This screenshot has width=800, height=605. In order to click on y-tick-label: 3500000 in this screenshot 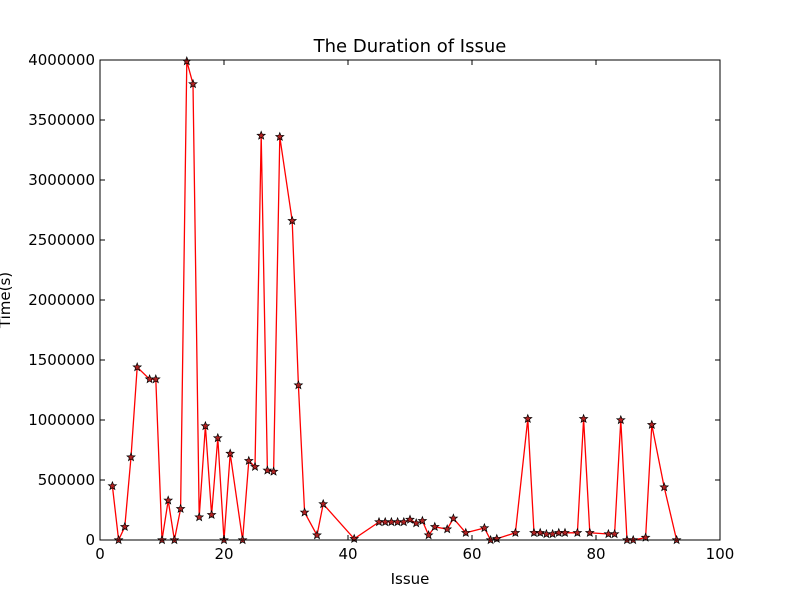, I will do `click(61, 120)`.